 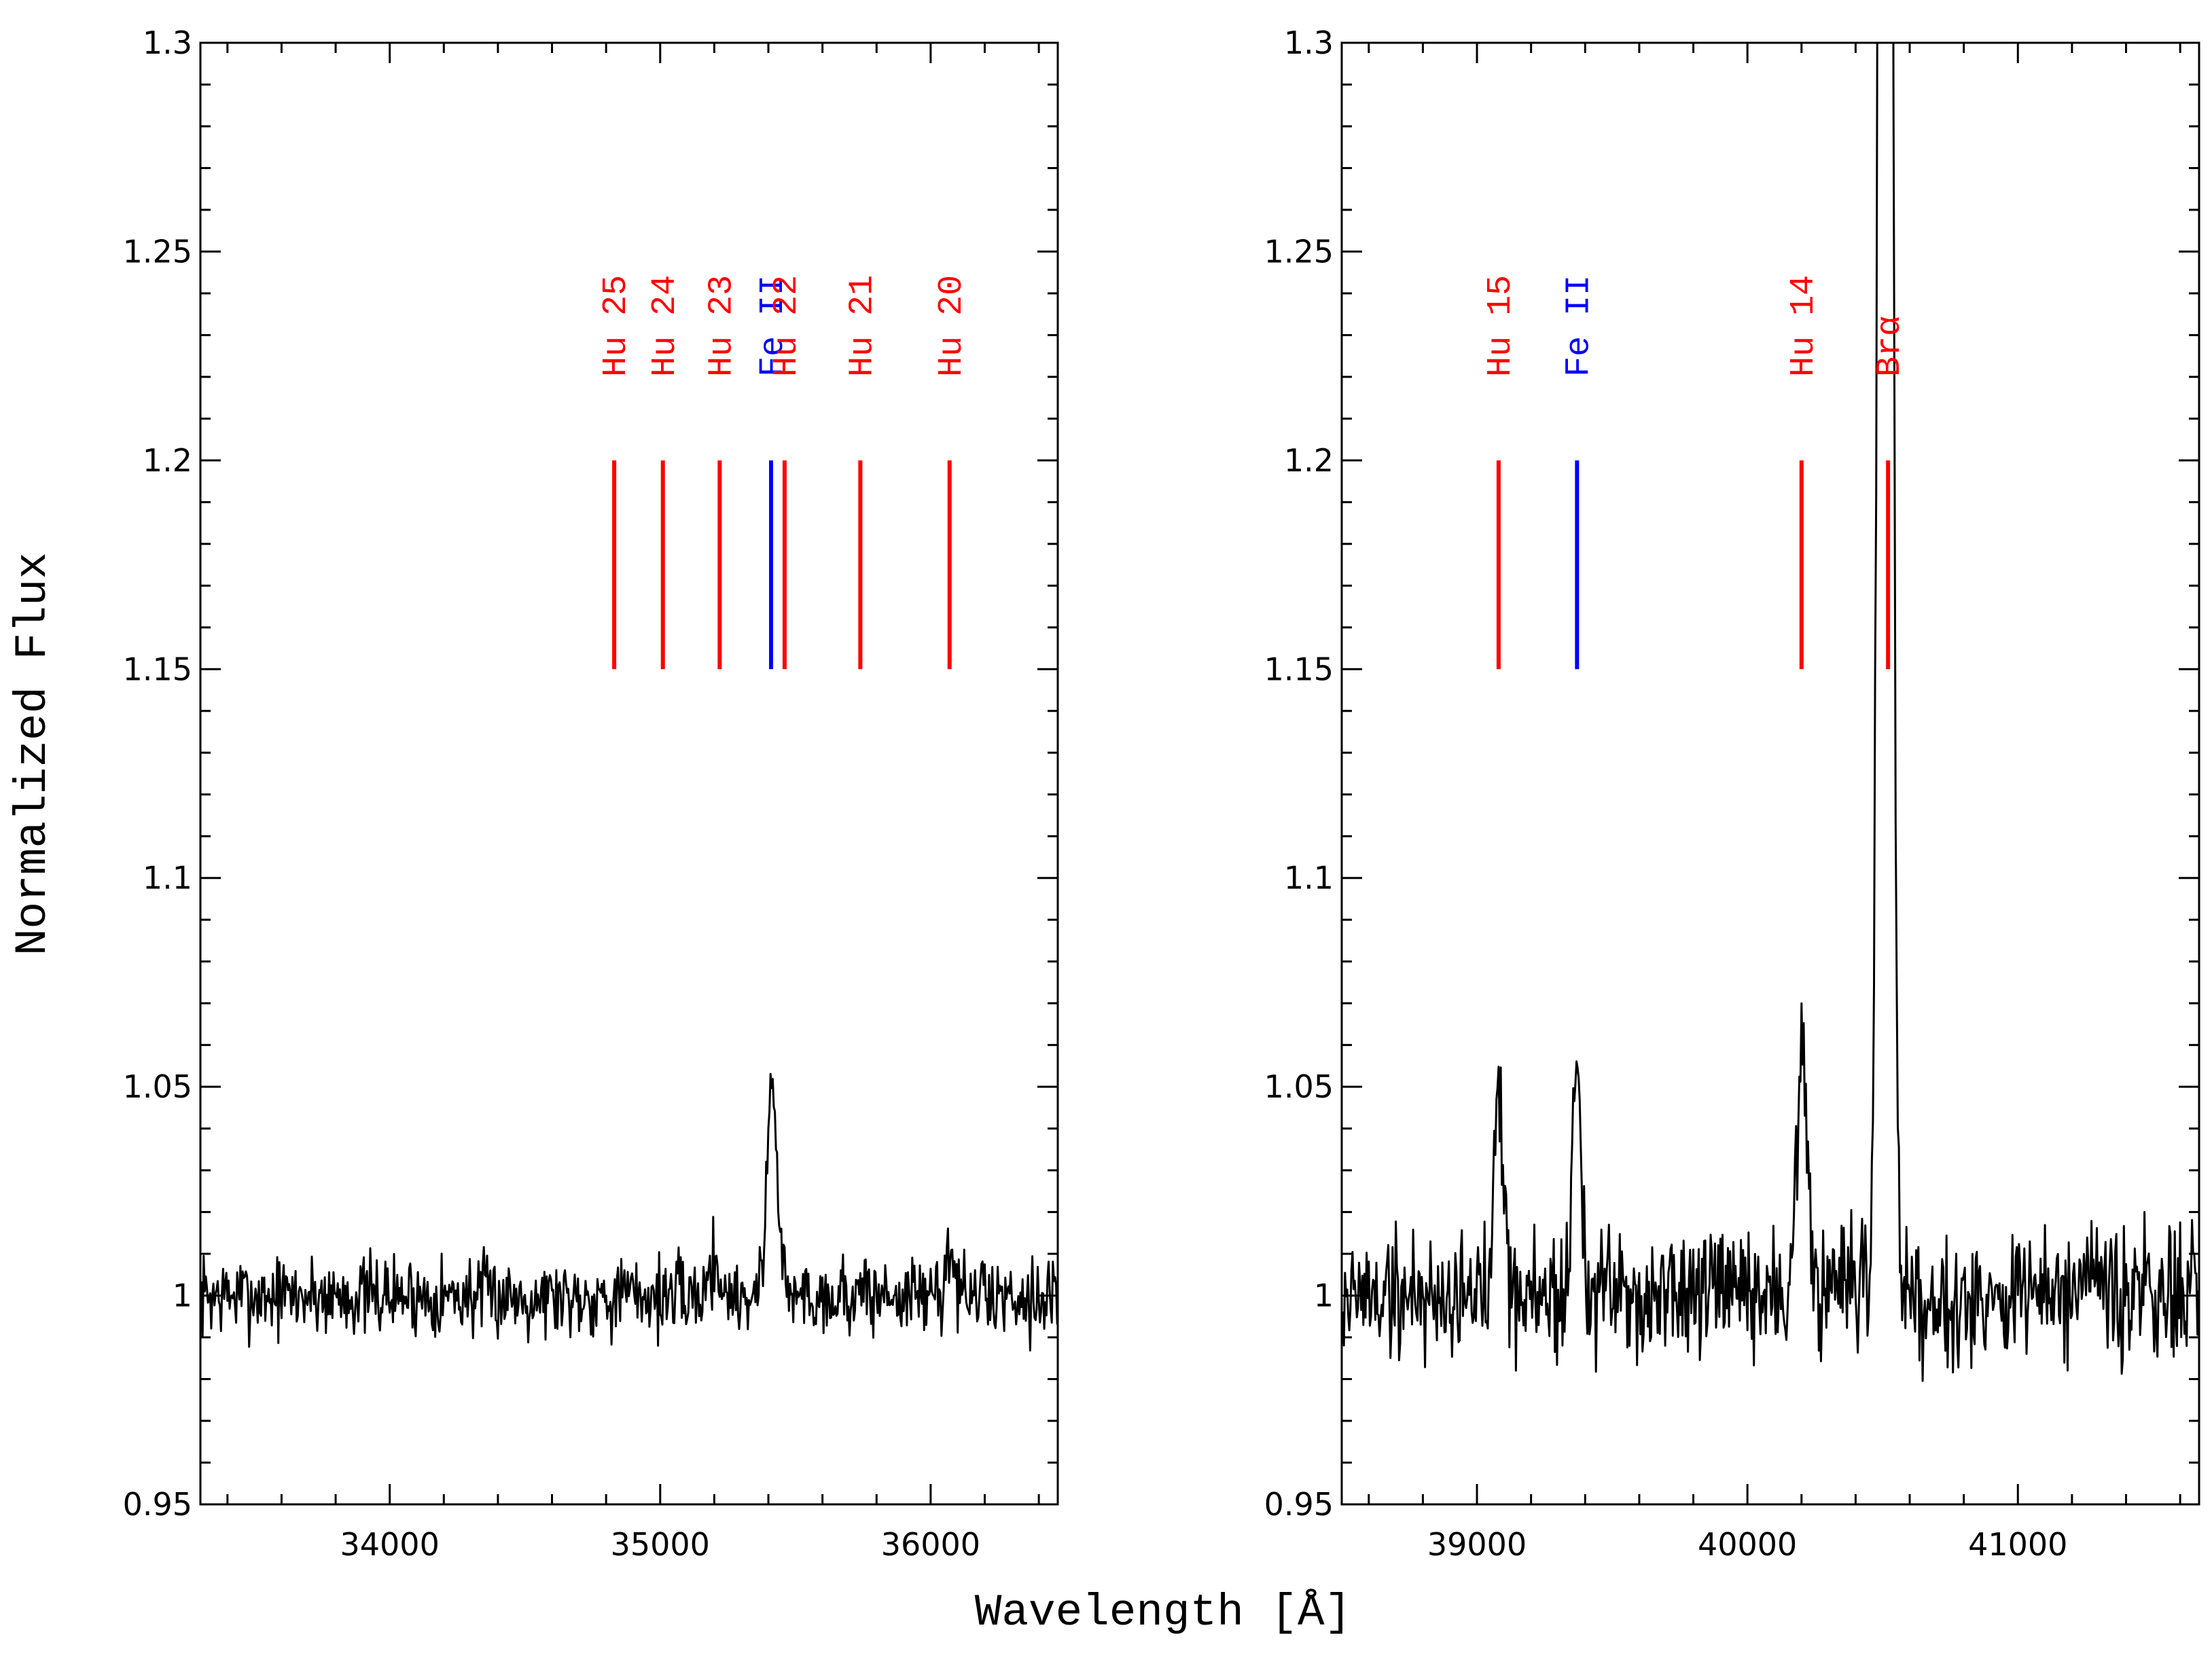 What do you see at coordinates (629, 1212) in the screenshot?
I see `spectrum-line` at bounding box center [629, 1212].